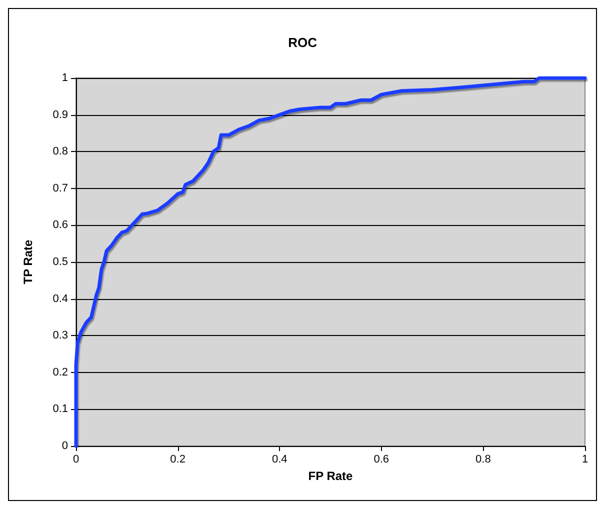  What do you see at coordinates (65, 446) in the screenshot?
I see `y-tick-label: 0` at bounding box center [65, 446].